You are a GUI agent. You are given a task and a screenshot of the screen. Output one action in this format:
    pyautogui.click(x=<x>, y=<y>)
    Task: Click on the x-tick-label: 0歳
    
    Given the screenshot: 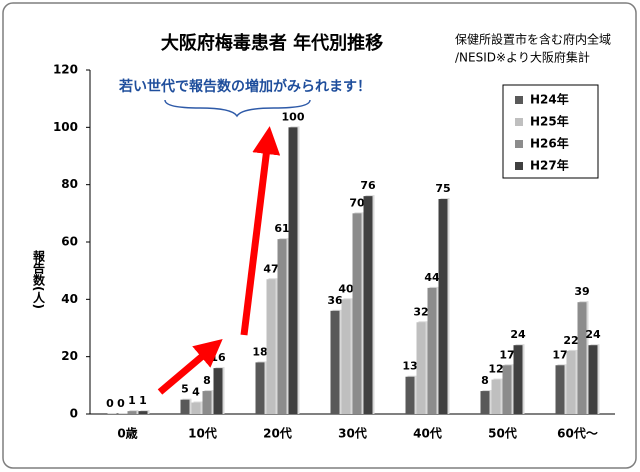 What is the action you would take?
    pyautogui.click(x=127, y=433)
    